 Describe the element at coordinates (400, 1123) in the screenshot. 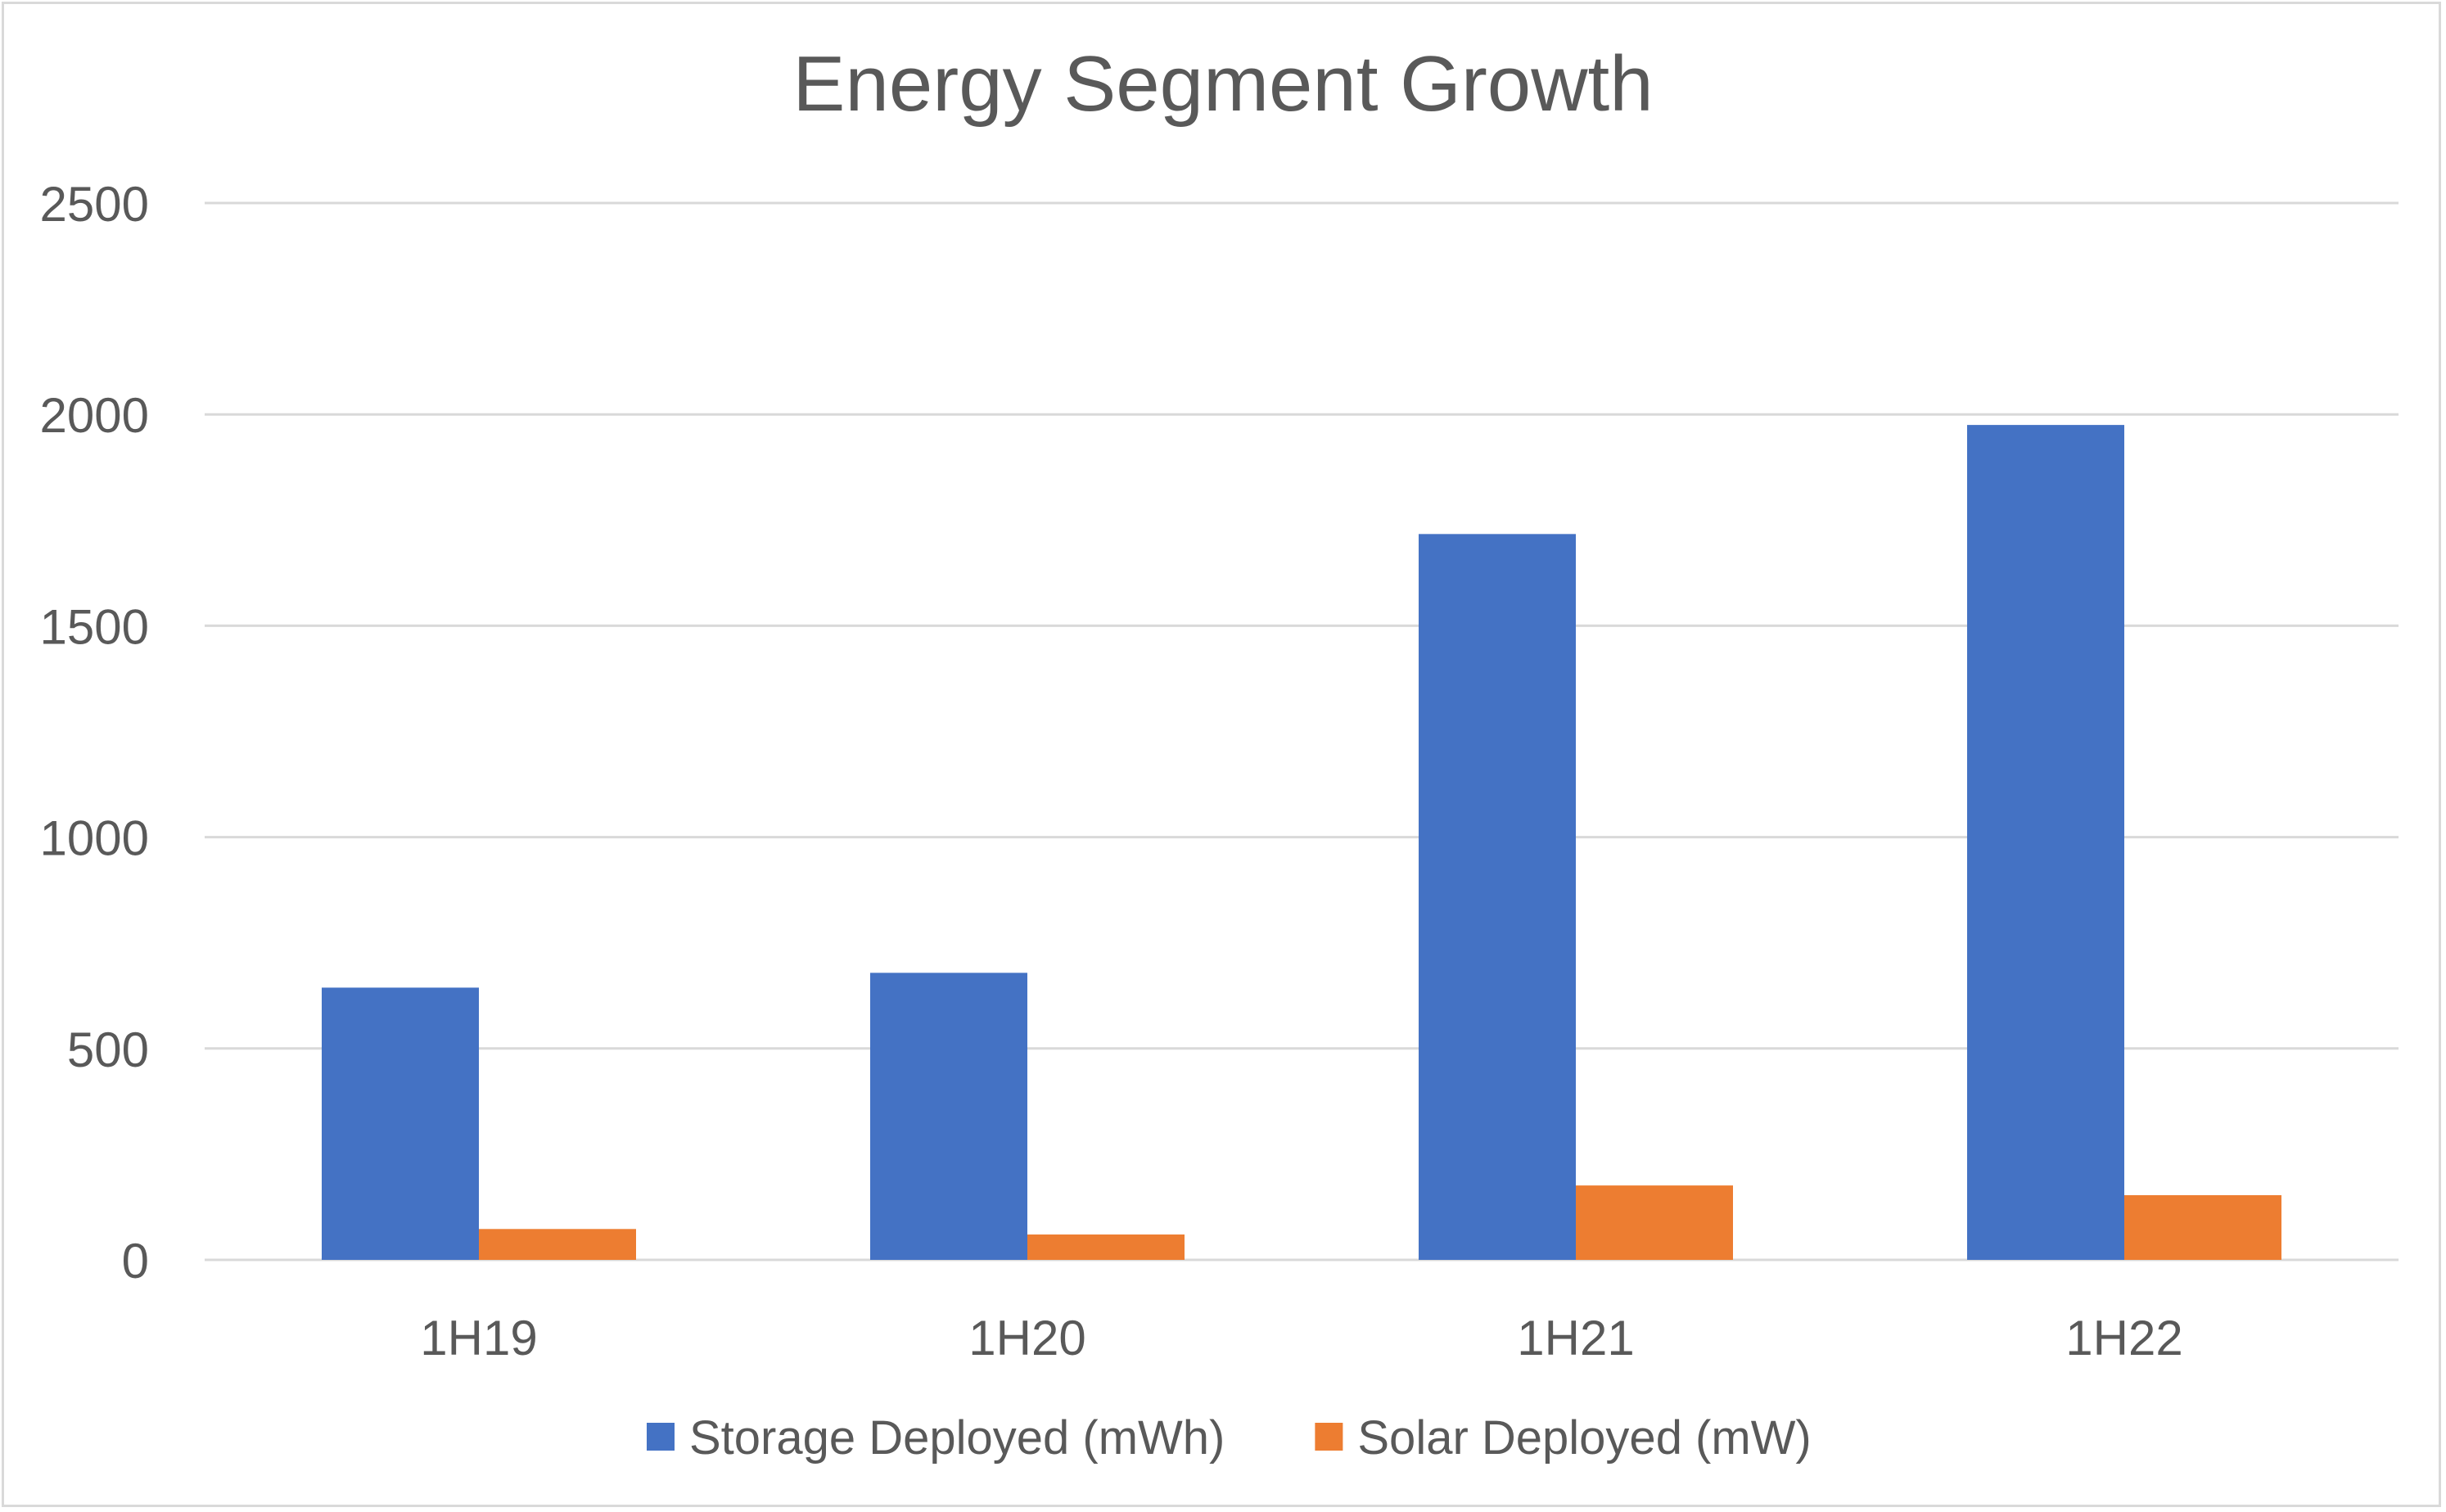

I see `bar-storage-1H19` at that location.